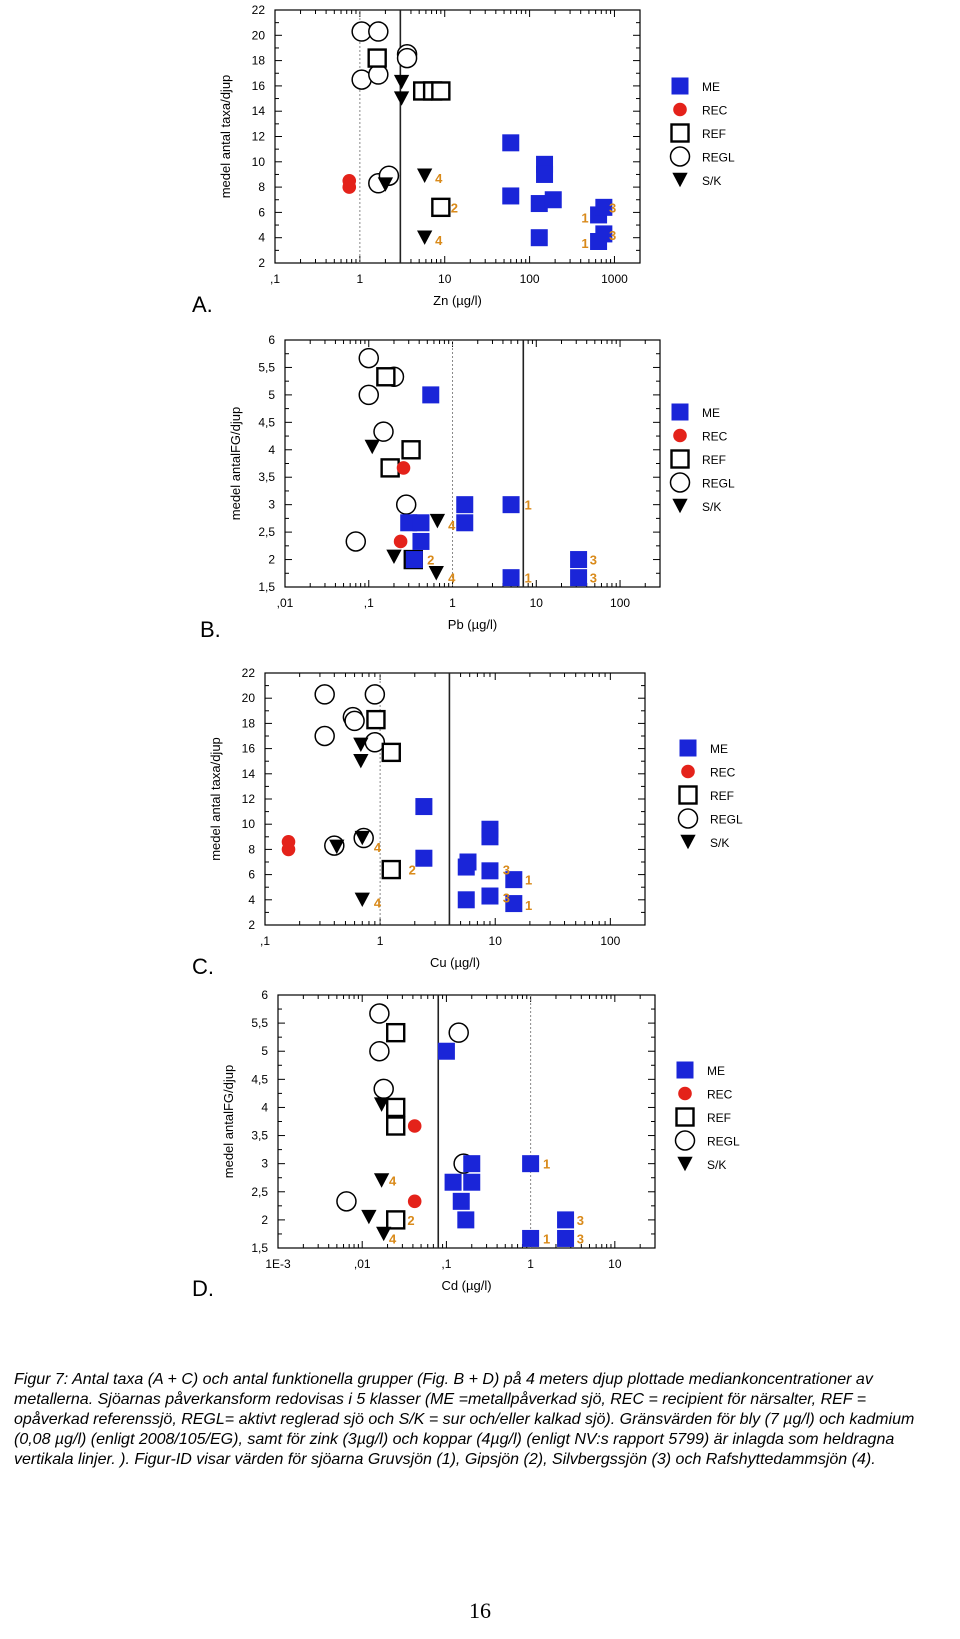 The height and width of the screenshot is (1639, 960). Describe the element at coordinates (261, 238) in the screenshot. I see `y-tick-label: 4` at that location.